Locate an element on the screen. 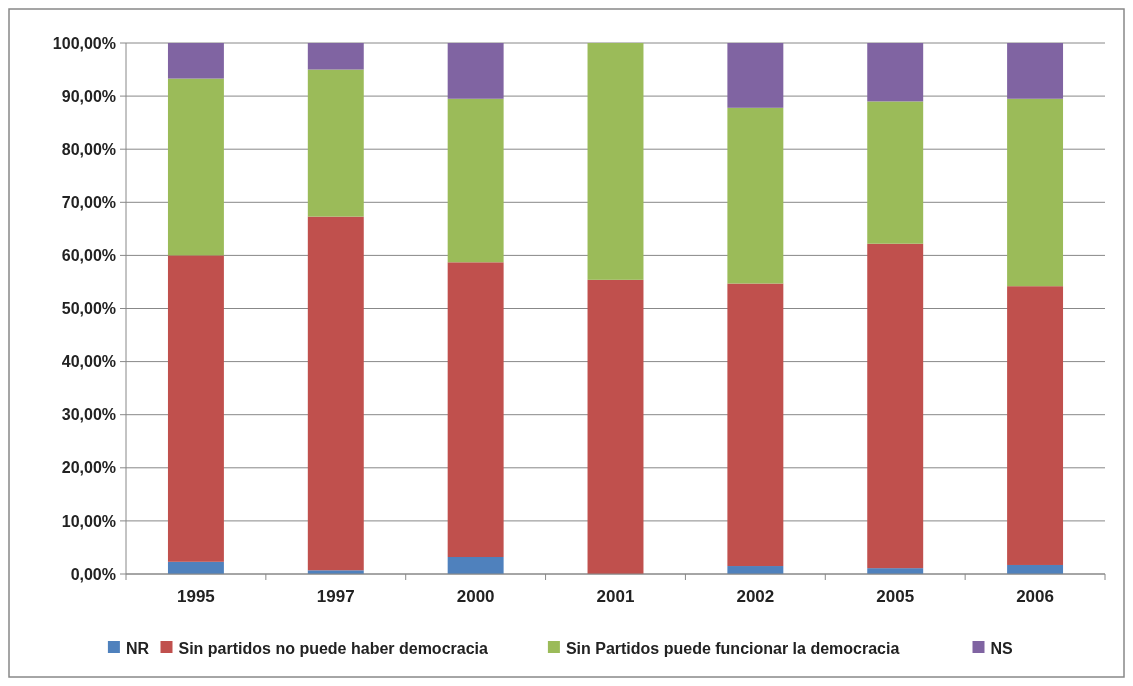 The height and width of the screenshot is (686, 1133). y-tick-label: 70,00% is located at coordinates (88, 202).